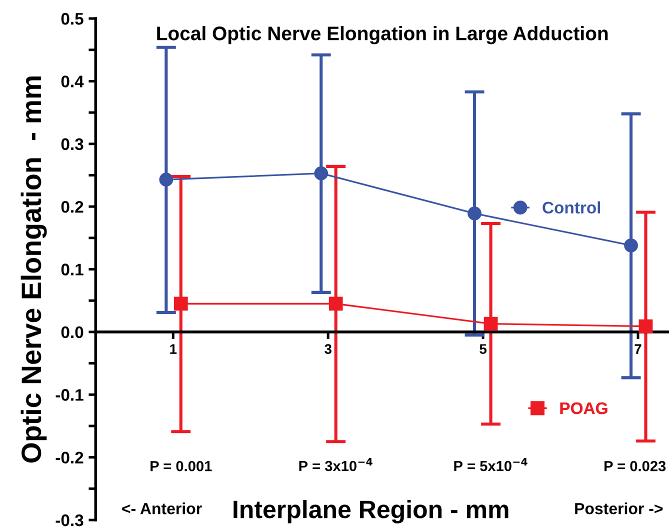 The image size is (669, 529). What do you see at coordinates (33, 269) in the screenshot?
I see `y-axis-title: Optic Nerve Elongation - mm` at bounding box center [33, 269].